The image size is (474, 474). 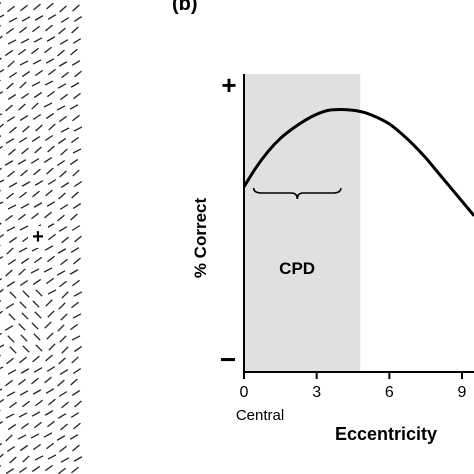 I want to click on x-tick-group, so click(x=353, y=375).